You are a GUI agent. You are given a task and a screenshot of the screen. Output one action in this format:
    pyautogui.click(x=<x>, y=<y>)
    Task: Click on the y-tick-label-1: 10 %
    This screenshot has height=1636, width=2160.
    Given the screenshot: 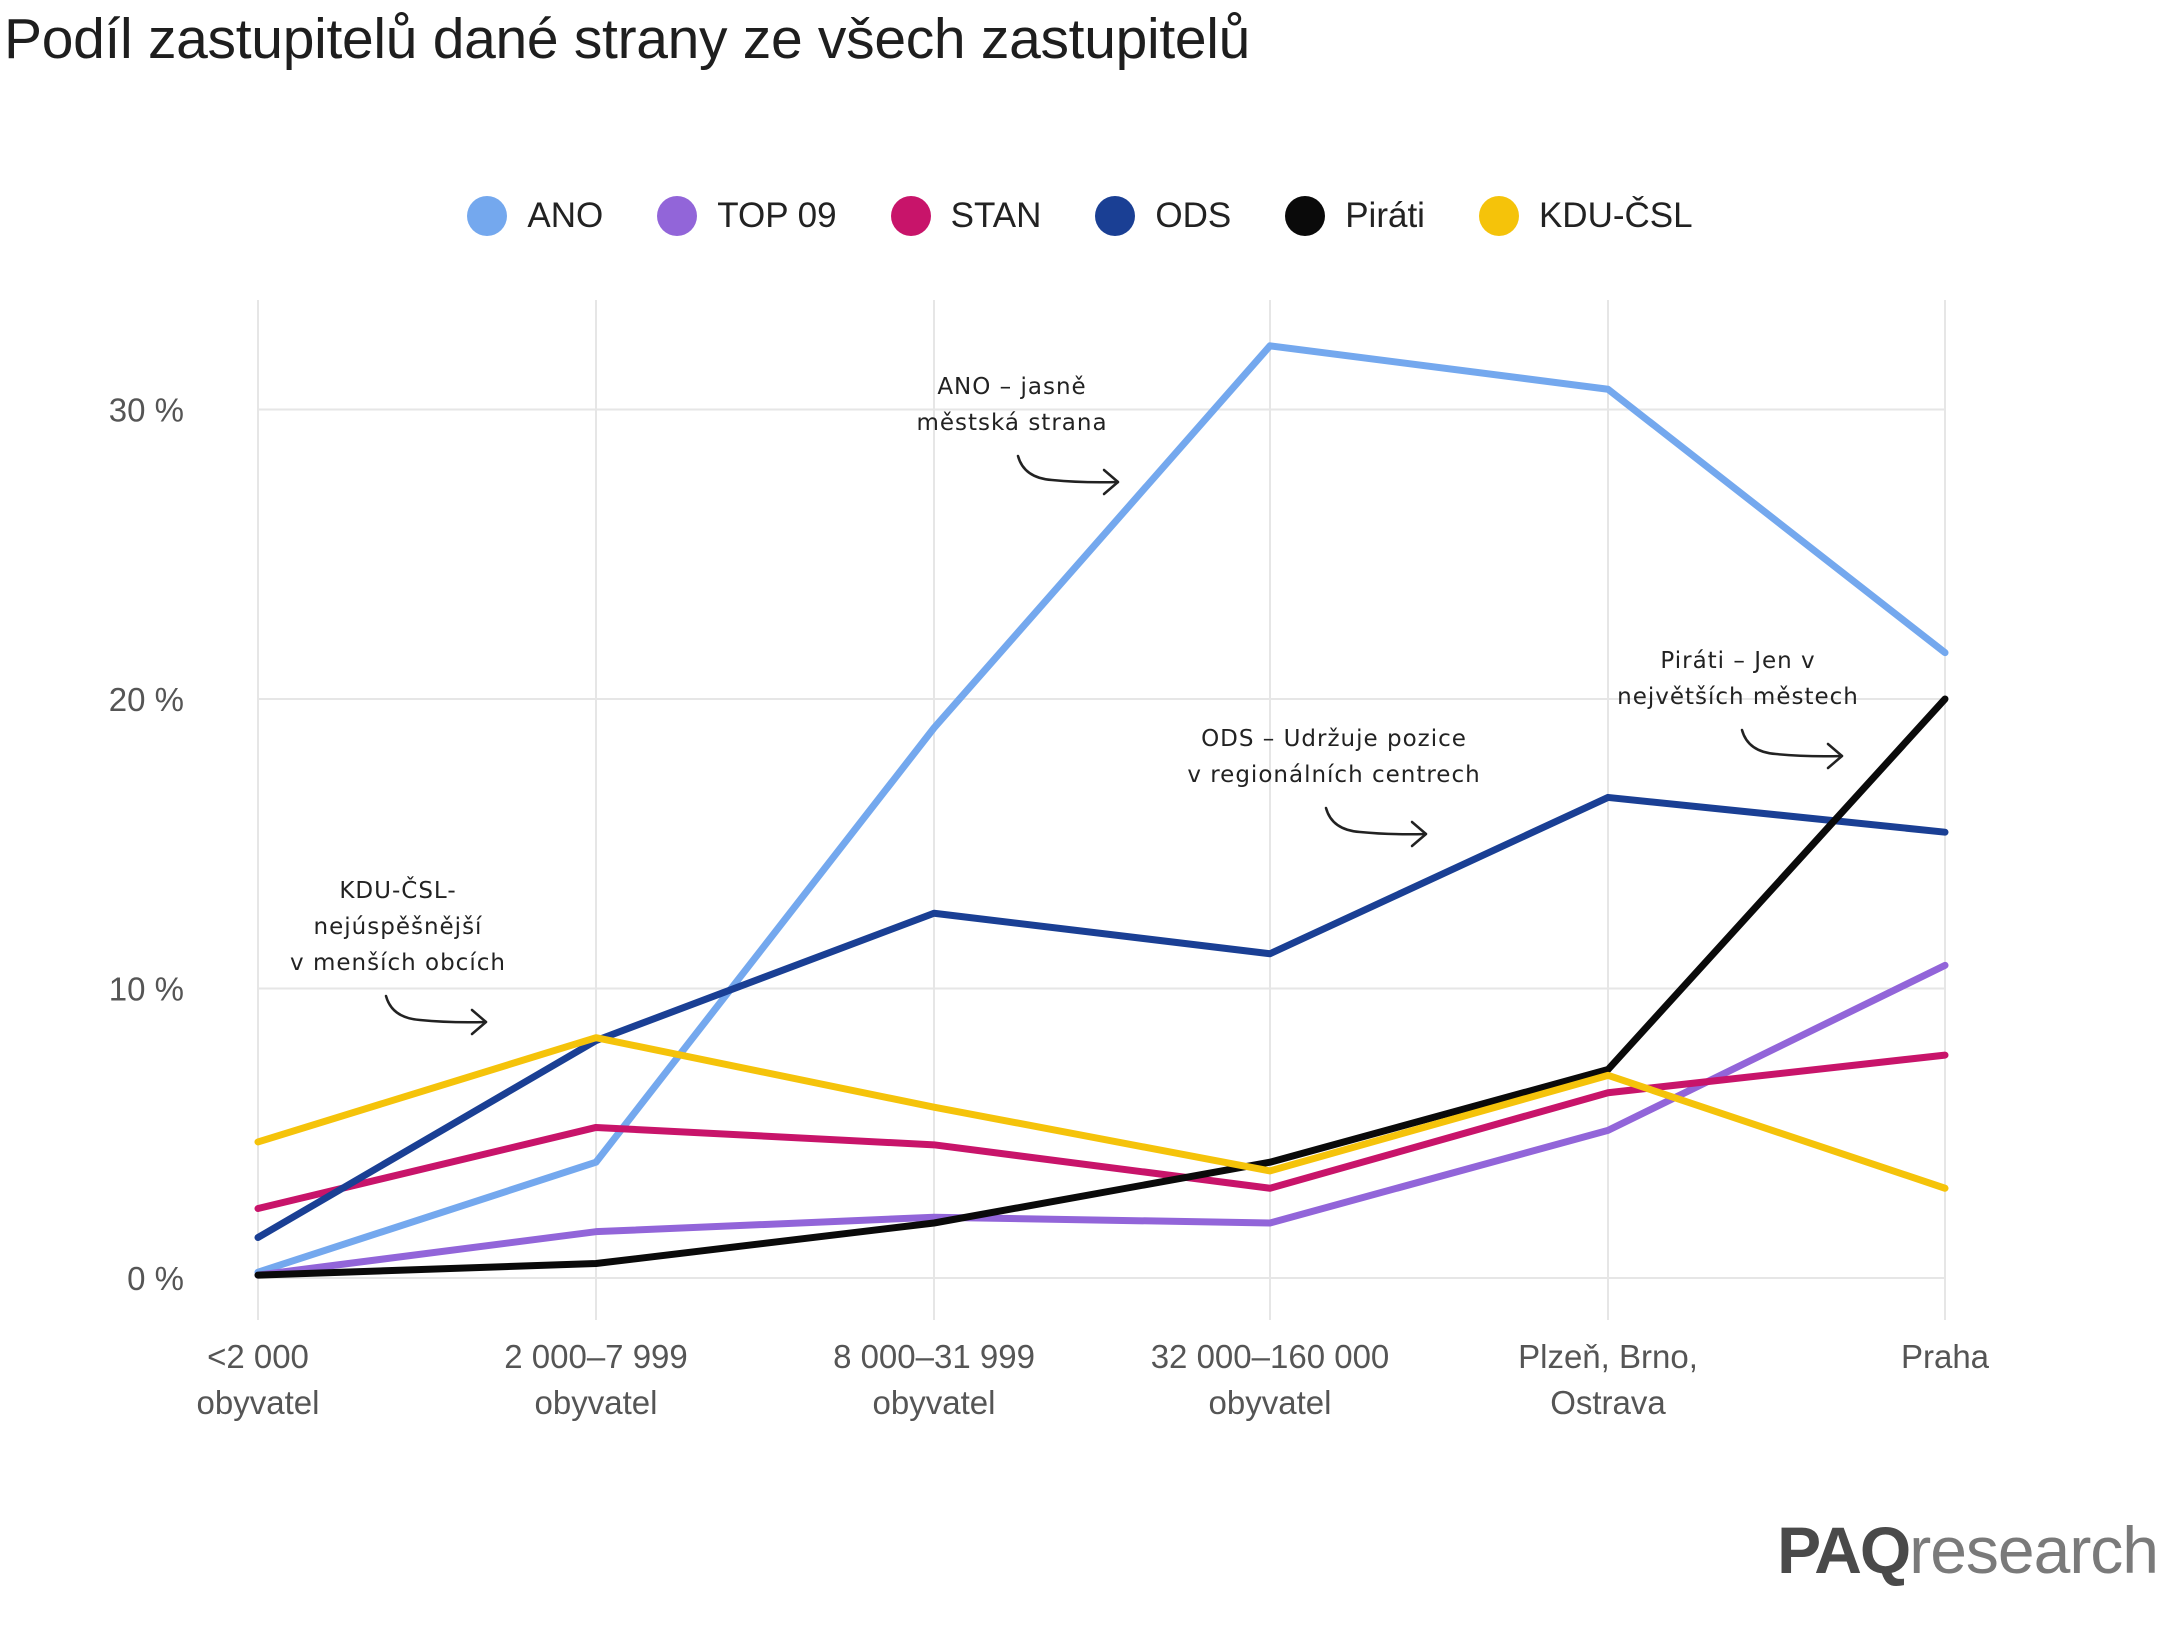 What is the action you would take?
    pyautogui.click(x=146, y=989)
    